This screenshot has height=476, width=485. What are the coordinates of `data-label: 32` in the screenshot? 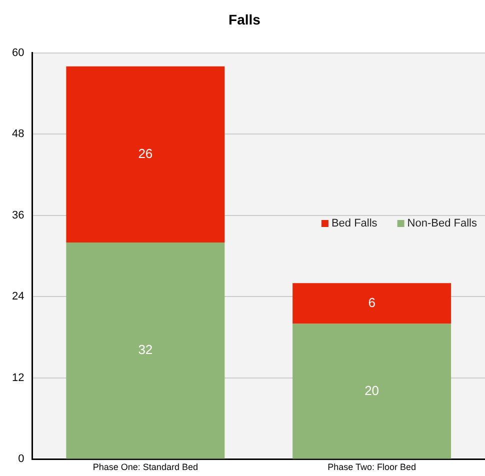 It's located at (145, 350).